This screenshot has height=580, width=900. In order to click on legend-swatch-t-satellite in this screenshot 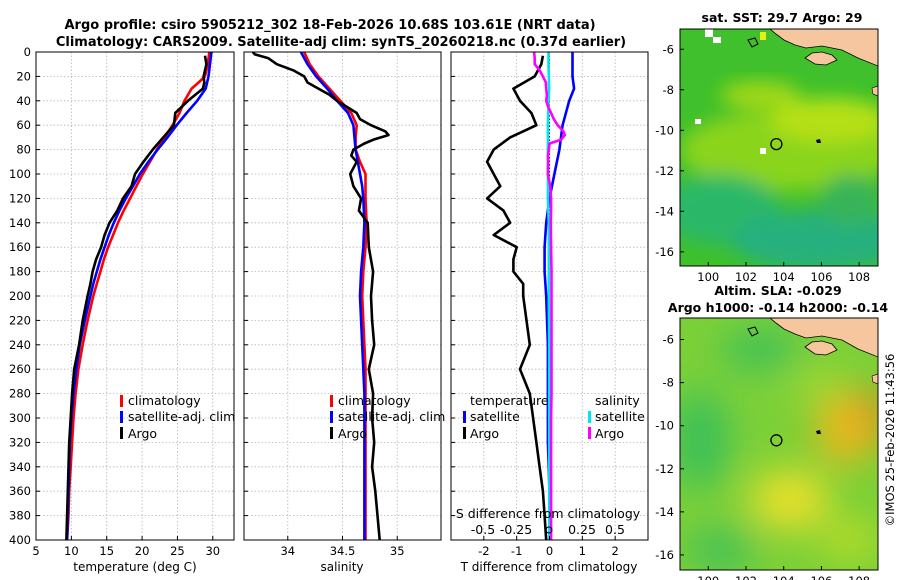, I will do `click(464, 417)`.